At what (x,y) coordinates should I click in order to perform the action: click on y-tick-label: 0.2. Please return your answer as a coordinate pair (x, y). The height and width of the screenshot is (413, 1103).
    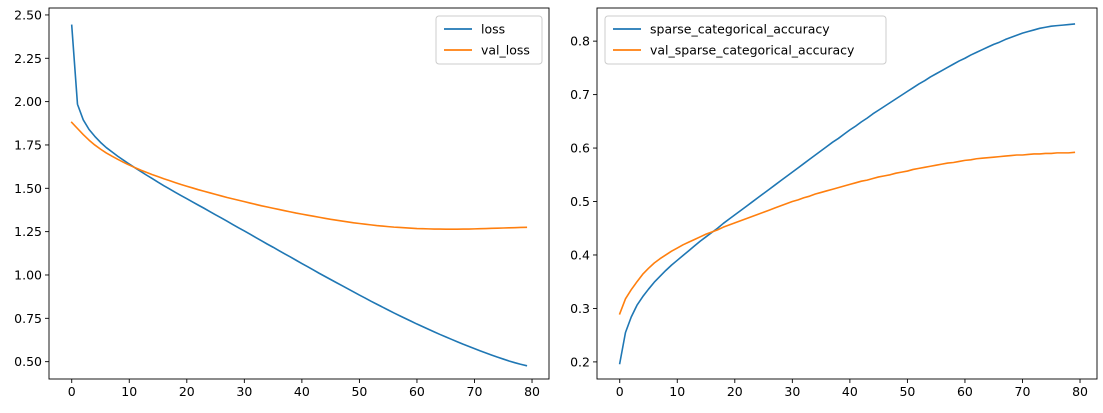
    Looking at the image, I should click on (580, 361).